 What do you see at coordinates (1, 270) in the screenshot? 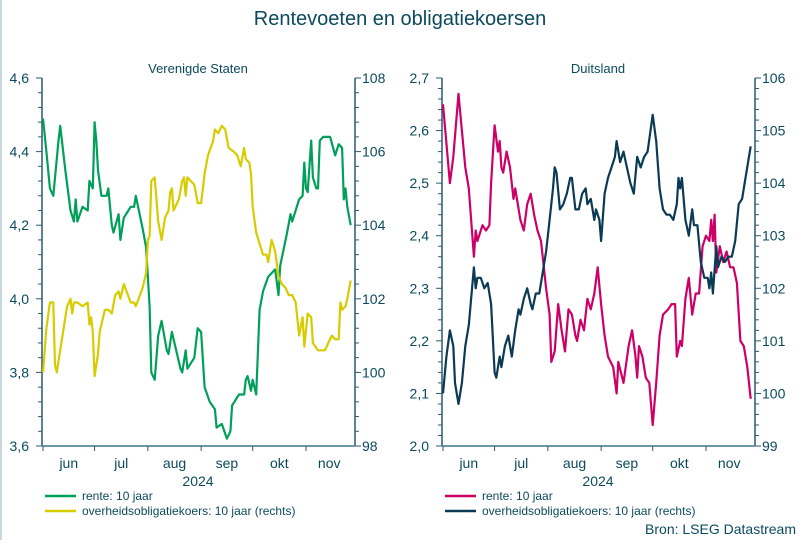
I see `left-border` at bounding box center [1, 270].